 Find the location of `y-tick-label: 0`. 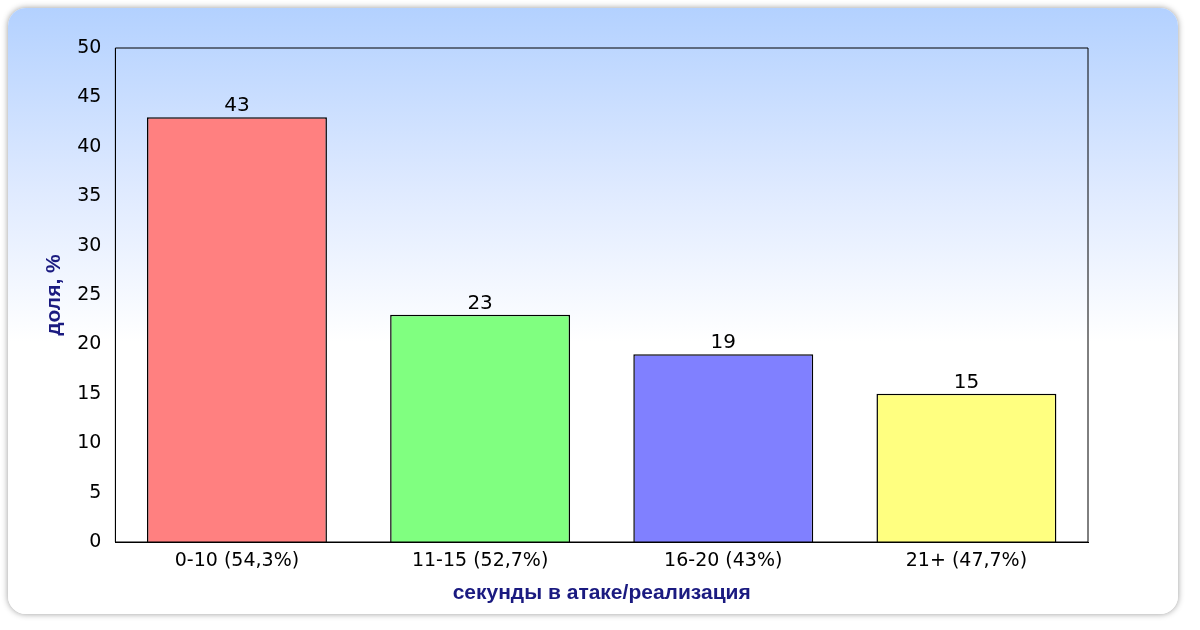

y-tick-label: 0 is located at coordinates (95, 539).